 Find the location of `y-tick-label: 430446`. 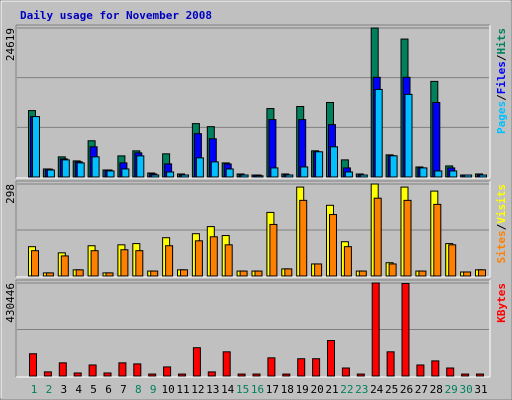

y-tick-label: 430446 is located at coordinates (10, 303).